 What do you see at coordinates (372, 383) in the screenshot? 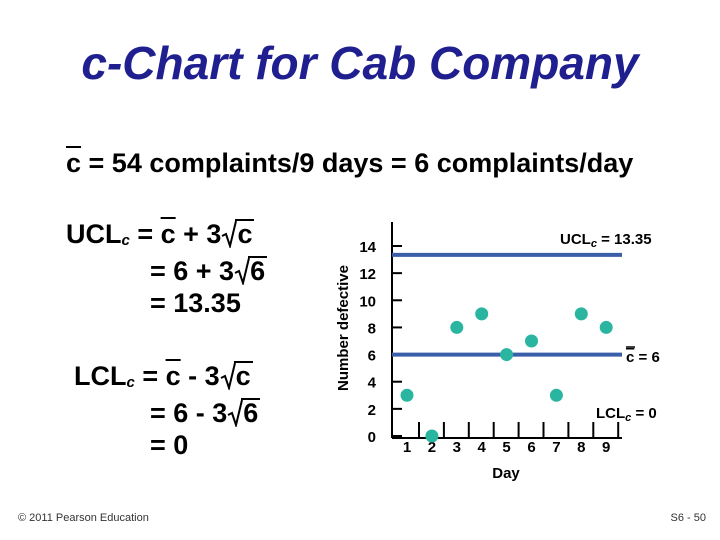
I see `y-tick-label: 4` at bounding box center [372, 383].